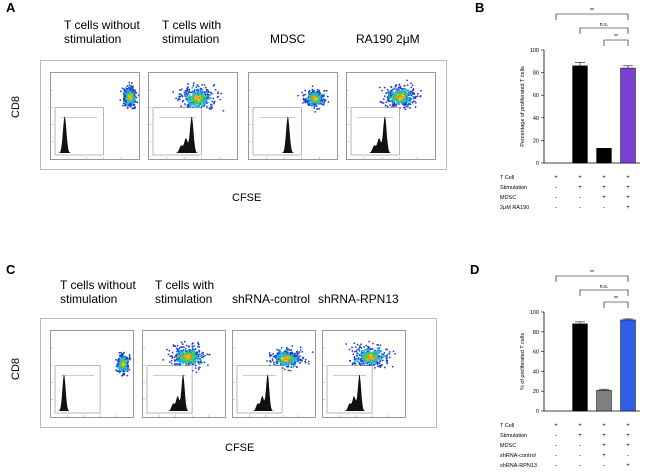 The width and height of the screenshot is (650, 476). What do you see at coordinates (480, 7) in the screenshot?
I see `panel-b-letter: B` at bounding box center [480, 7].